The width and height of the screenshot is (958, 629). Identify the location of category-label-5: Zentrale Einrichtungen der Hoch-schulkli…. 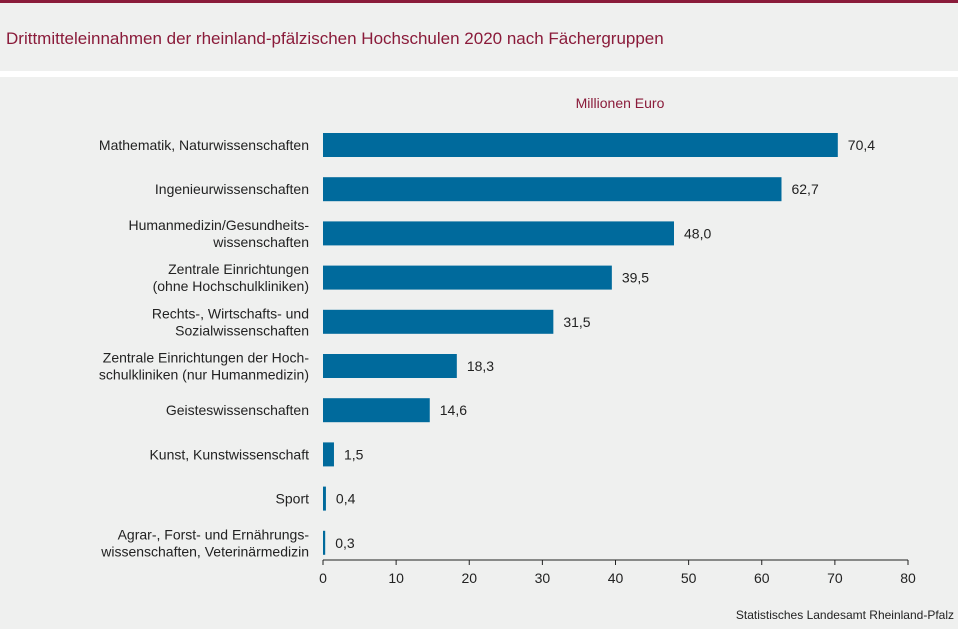
(204, 366).